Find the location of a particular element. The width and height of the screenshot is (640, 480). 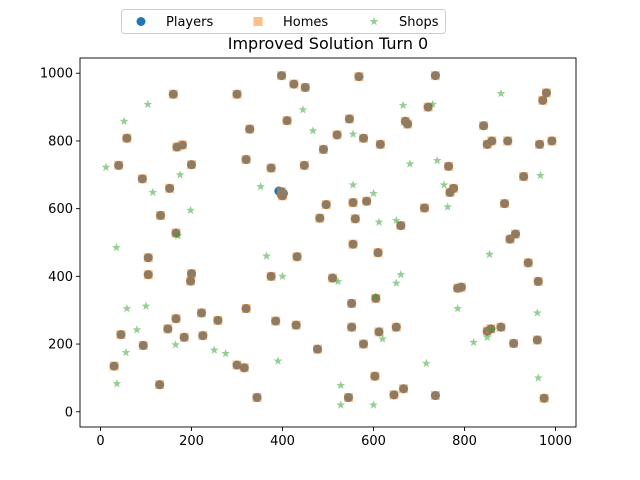

y-tick-label: 600 is located at coordinates (60, 209).